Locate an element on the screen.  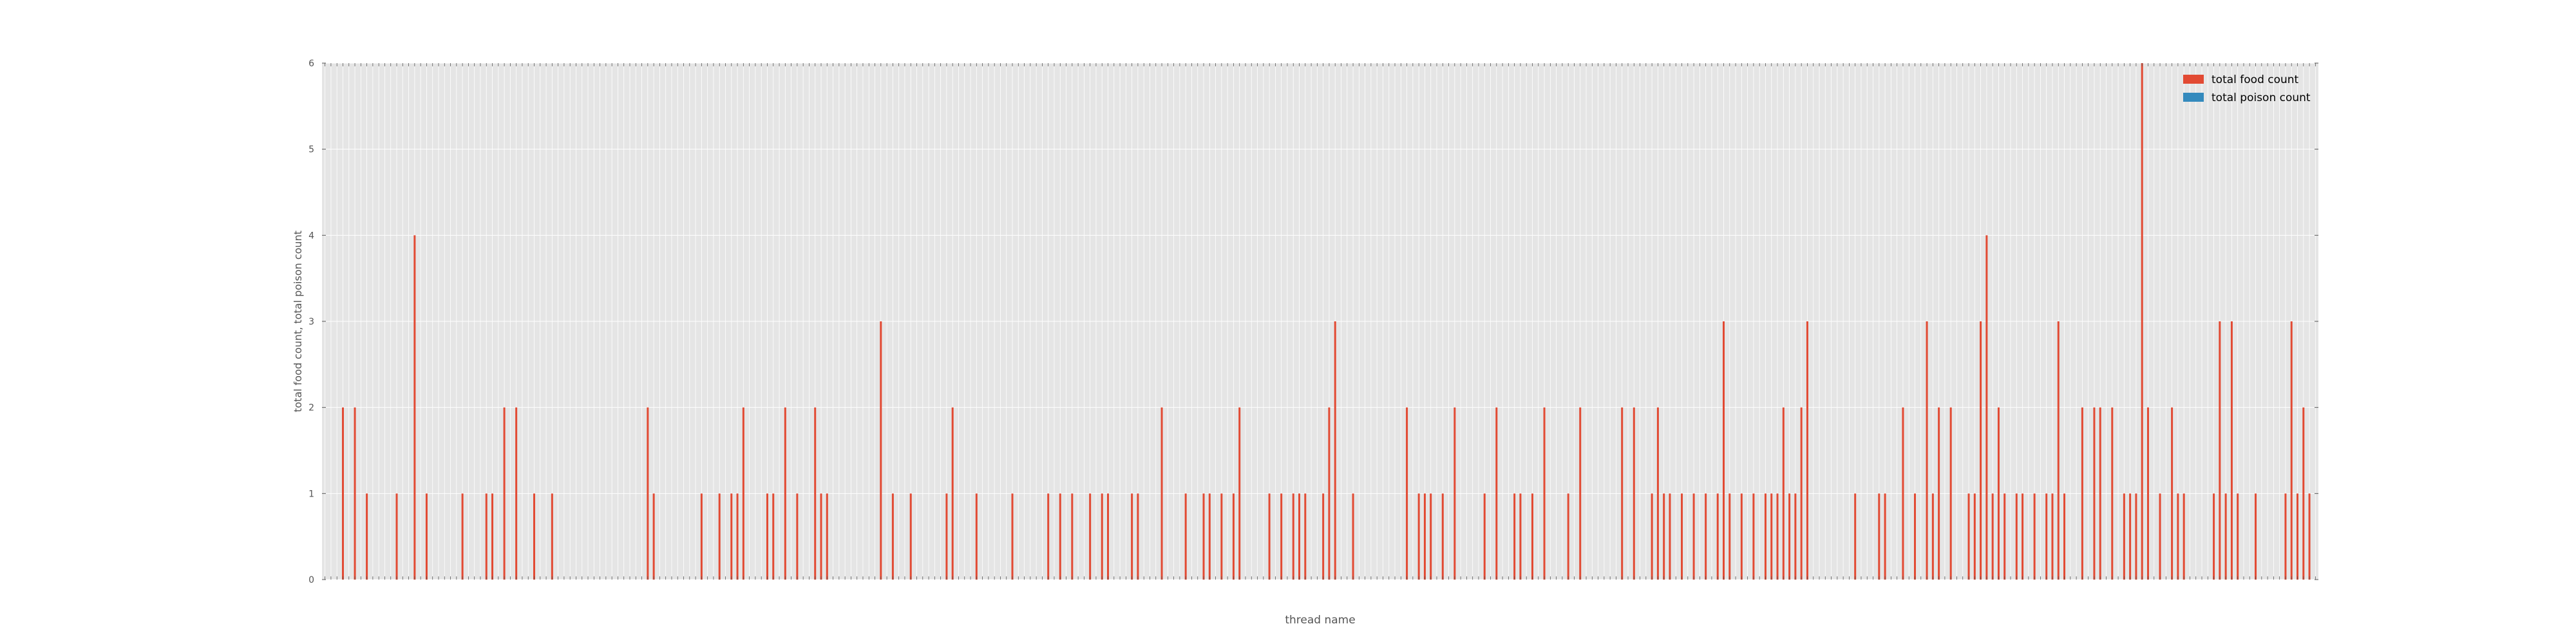
y-tick-label: 0 is located at coordinates (311, 580).